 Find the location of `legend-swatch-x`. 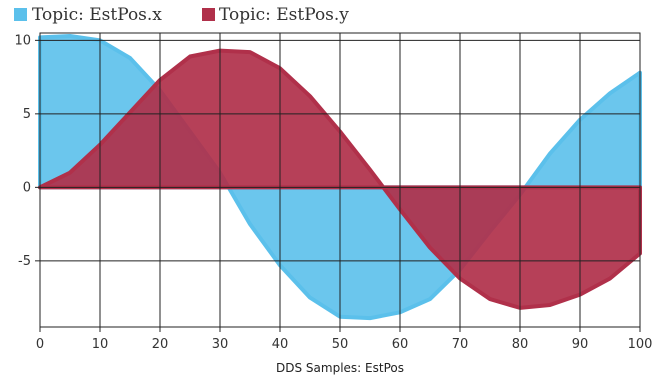

legend-swatch-x is located at coordinates (20, 14).